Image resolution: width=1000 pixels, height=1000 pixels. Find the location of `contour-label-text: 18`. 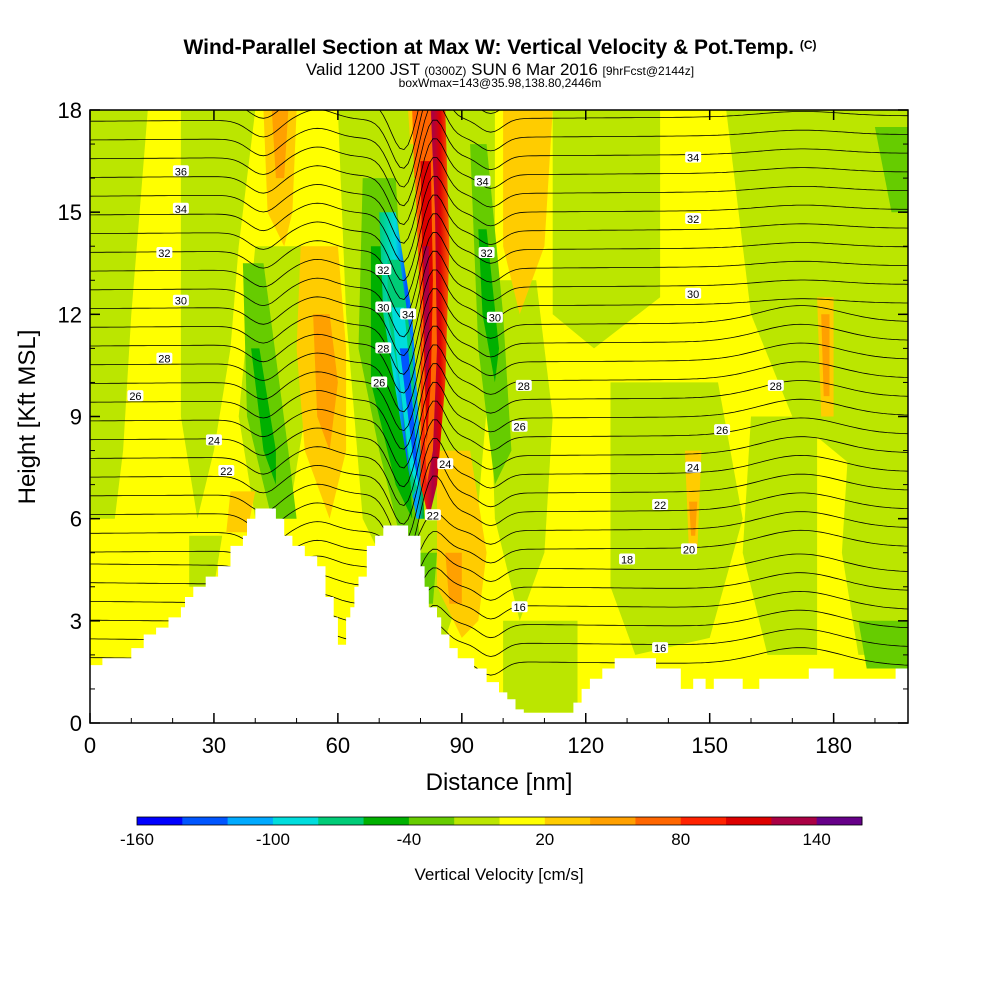

contour-label-text: 18 is located at coordinates (627, 561).